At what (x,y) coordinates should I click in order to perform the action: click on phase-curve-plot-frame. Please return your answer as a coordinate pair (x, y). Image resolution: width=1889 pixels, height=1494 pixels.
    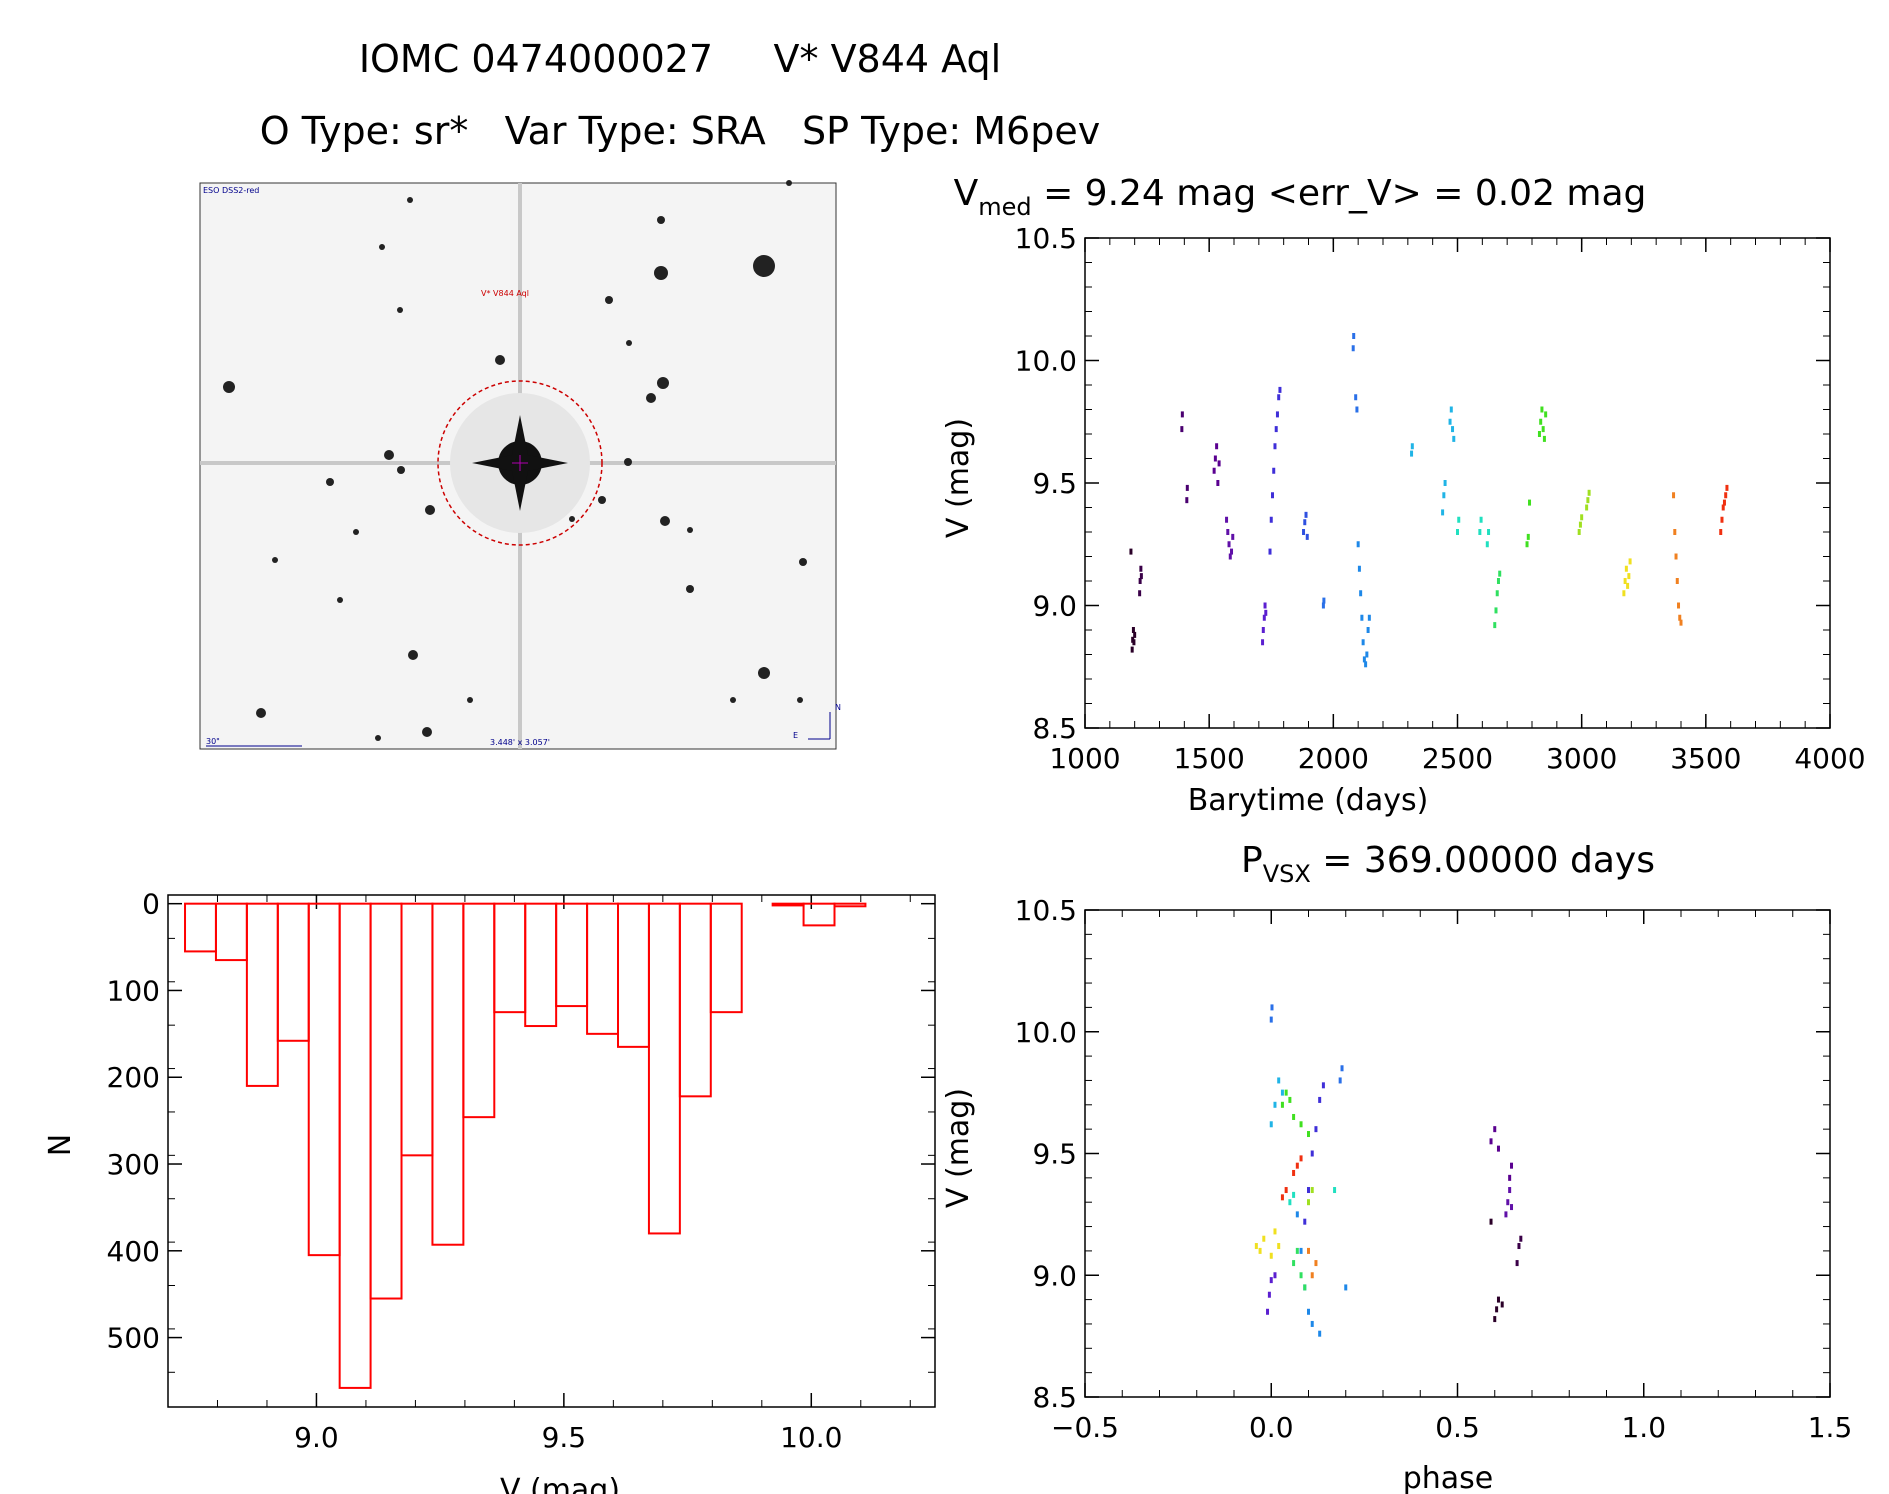
    Looking at the image, I should click on (1457, 1153).